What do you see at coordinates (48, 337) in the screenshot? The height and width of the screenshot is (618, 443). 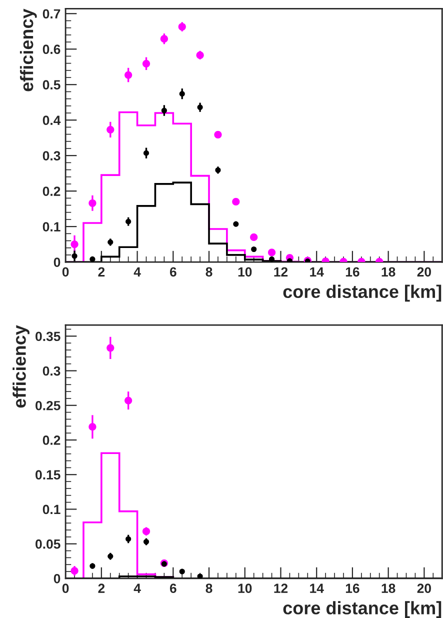 I see `y-tick-label: 0.35` at bounding box center [48, 337].